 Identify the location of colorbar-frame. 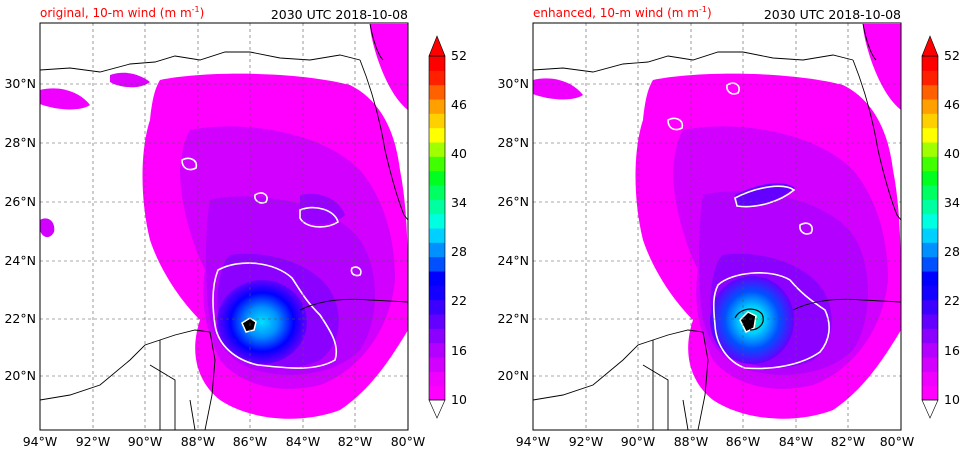
(930, 228).